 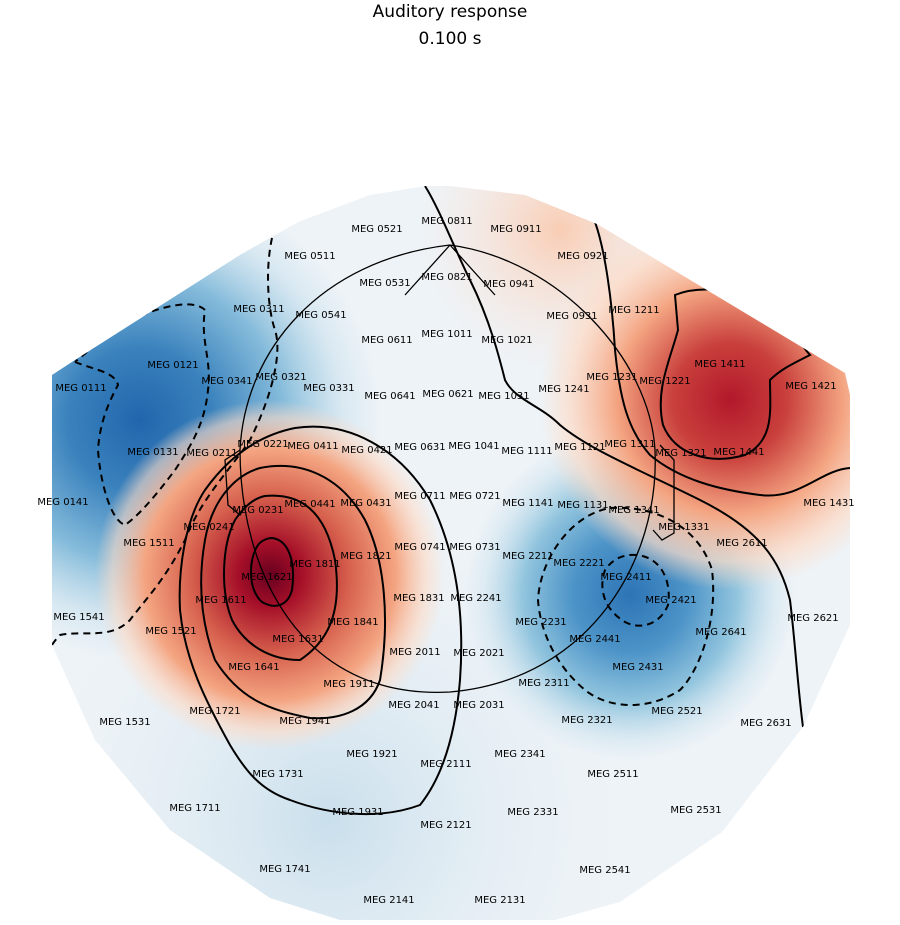 What do you see at coordinates (499, 900) in the screenshot?
I see `sensor-label: MEG 2131` at bounding box center [499, 900].